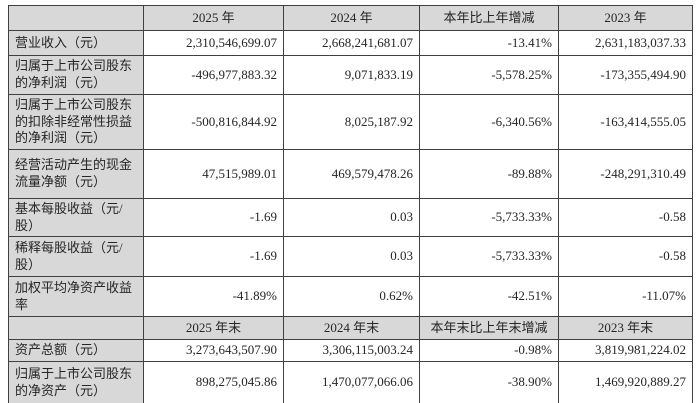 The height and width of the screenshot is (403, 700). What do you see at coordinates (489, 75) in the screenshot?
I see `value-cell: -5,578.25%` at bounding box center [489, 75].